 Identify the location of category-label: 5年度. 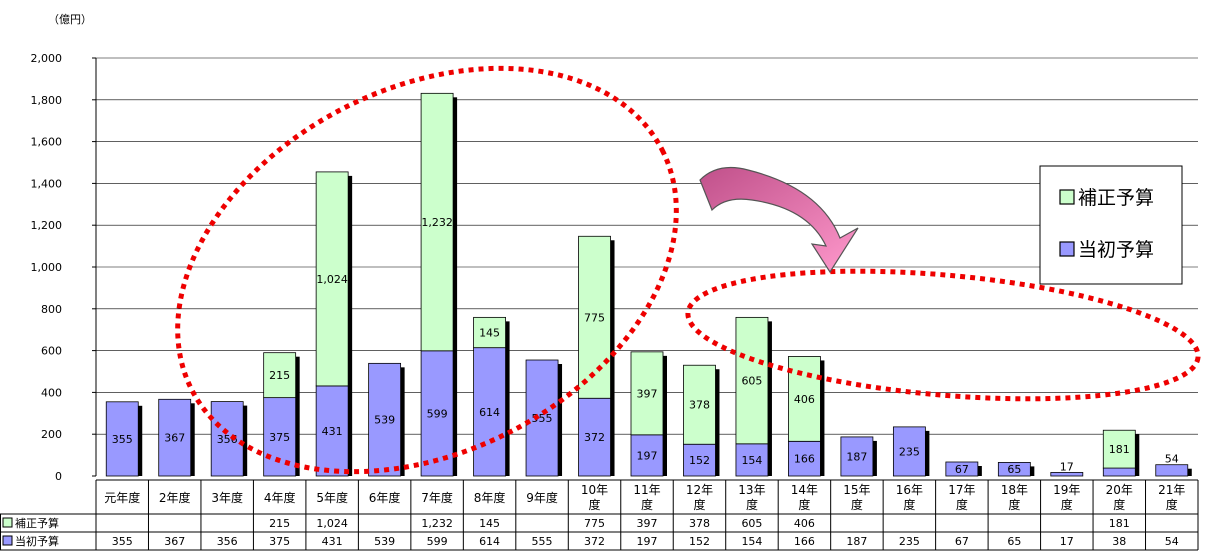
(332, 497).